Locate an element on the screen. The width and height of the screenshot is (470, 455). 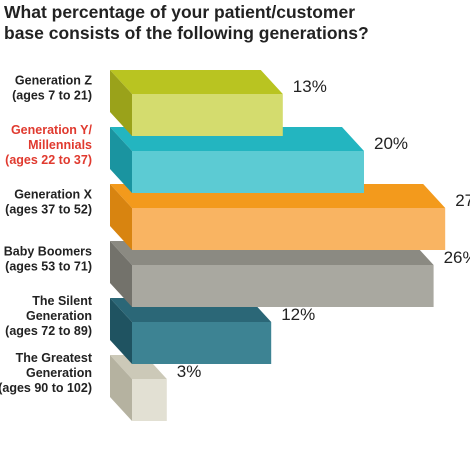
category-label-1: Generation Z (ages 7 to 21) is located at coordinates (52, 88).